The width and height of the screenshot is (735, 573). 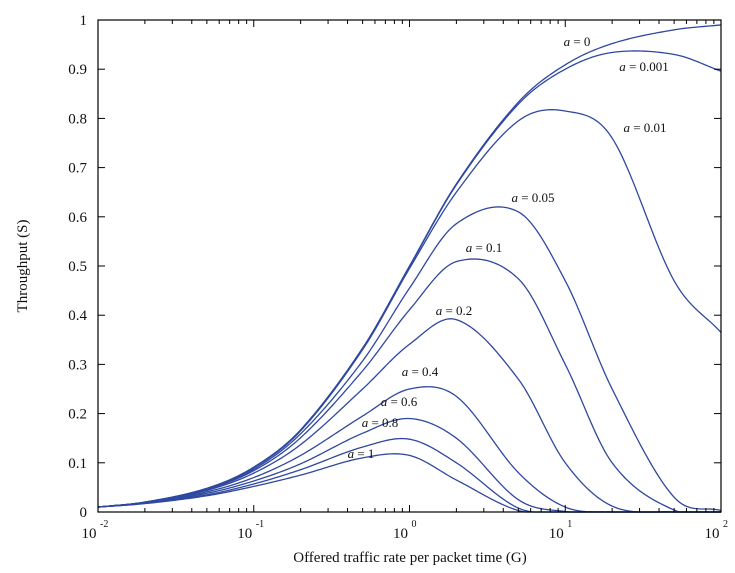 What do you see at coordinates (569, 524) in the screenshot?
I see `x-tick-exponent: 1` at bounding box center [569, 524].